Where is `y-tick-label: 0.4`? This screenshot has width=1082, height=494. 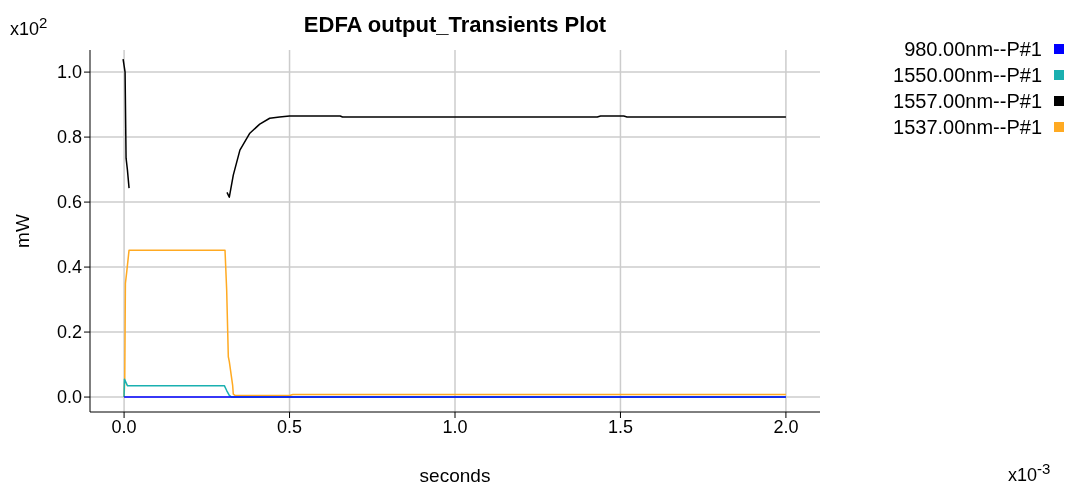
y-tick-label: 0.4 is located at coordinates (69, 267).